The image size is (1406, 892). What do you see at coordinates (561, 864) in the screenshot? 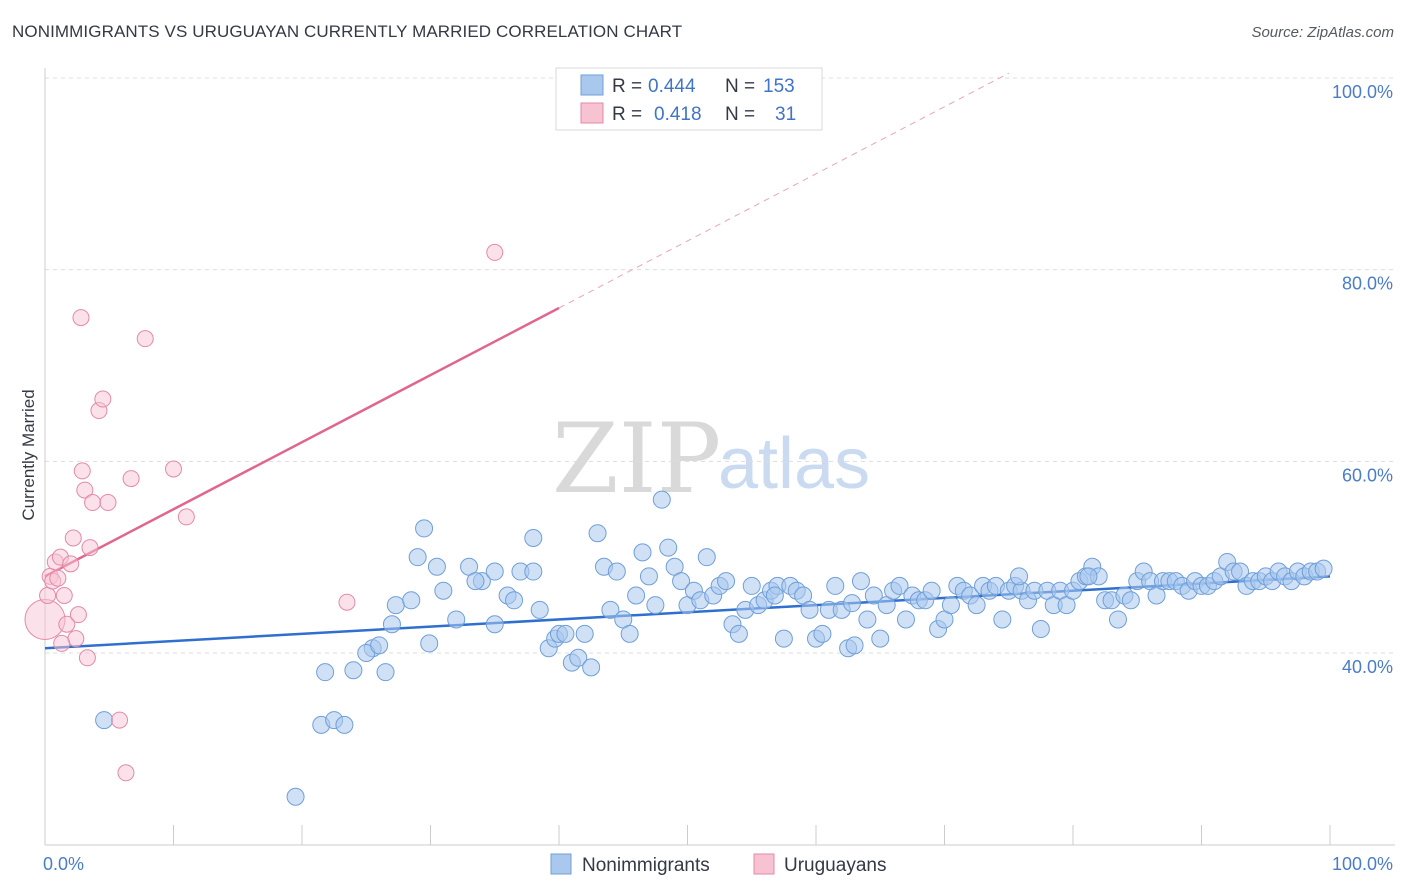
I see `series-swatch-nonimmigrants` at bounding box center [561, 864].